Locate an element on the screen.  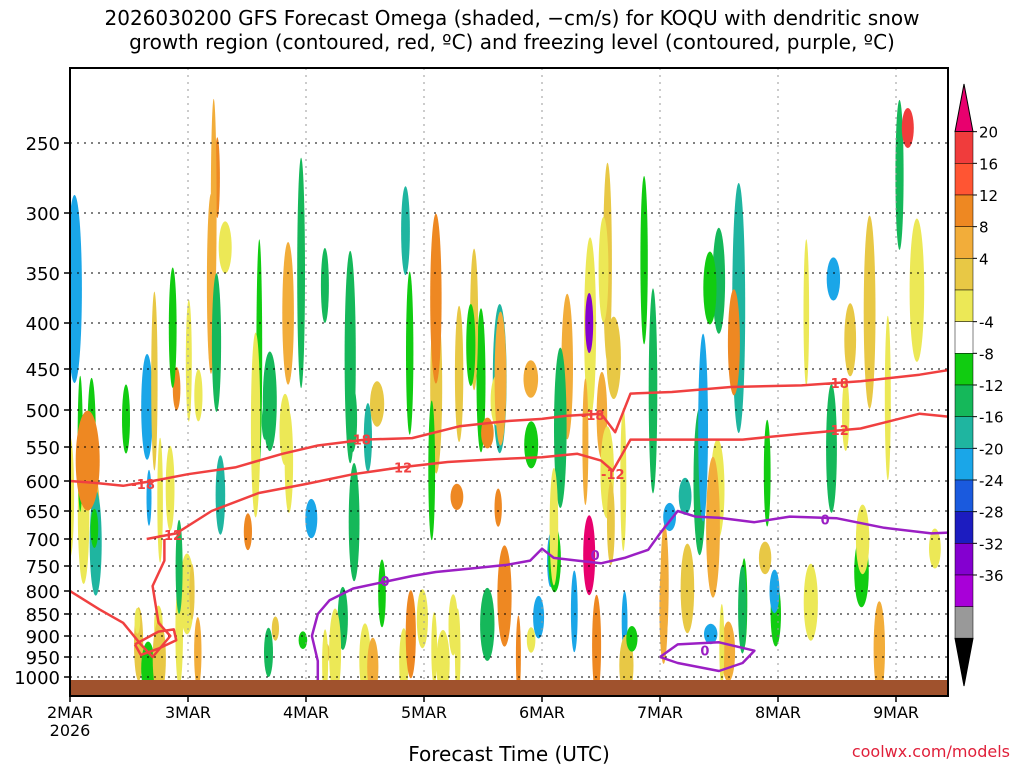
x-tick-label: 2MAR is located at coordinates (70, 712).